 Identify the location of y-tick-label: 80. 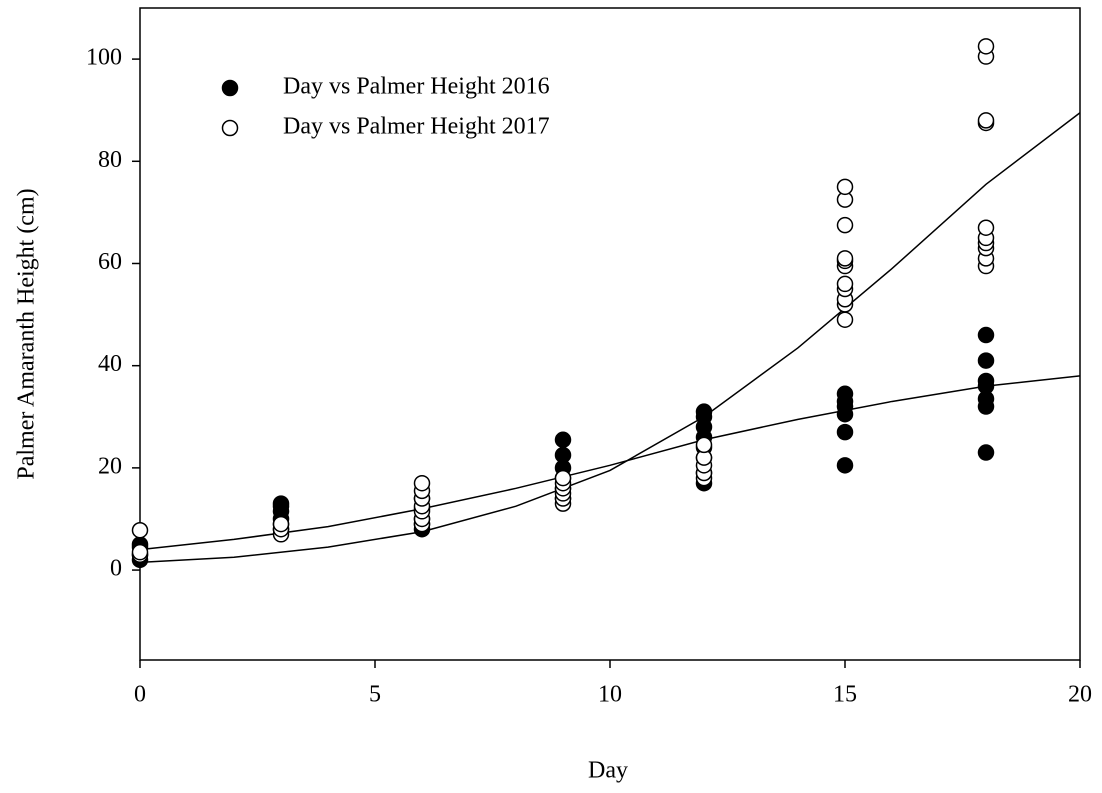
(110, 160).